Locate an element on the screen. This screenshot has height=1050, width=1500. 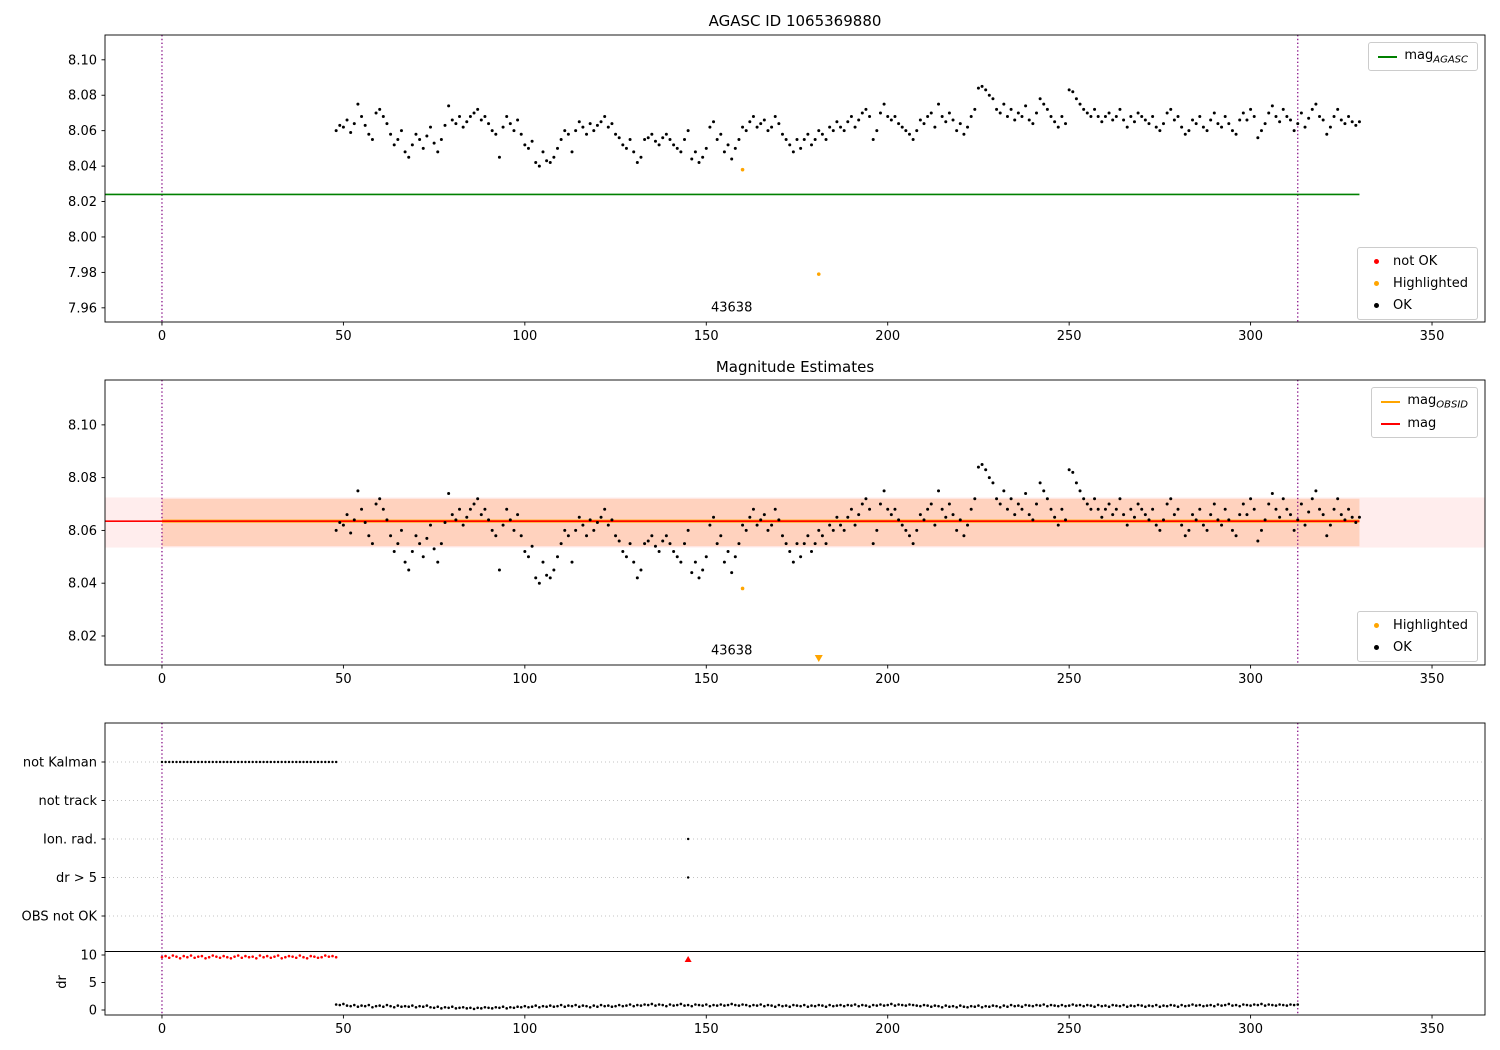
category-label: not Kalman is located at coordinates (60, 763).